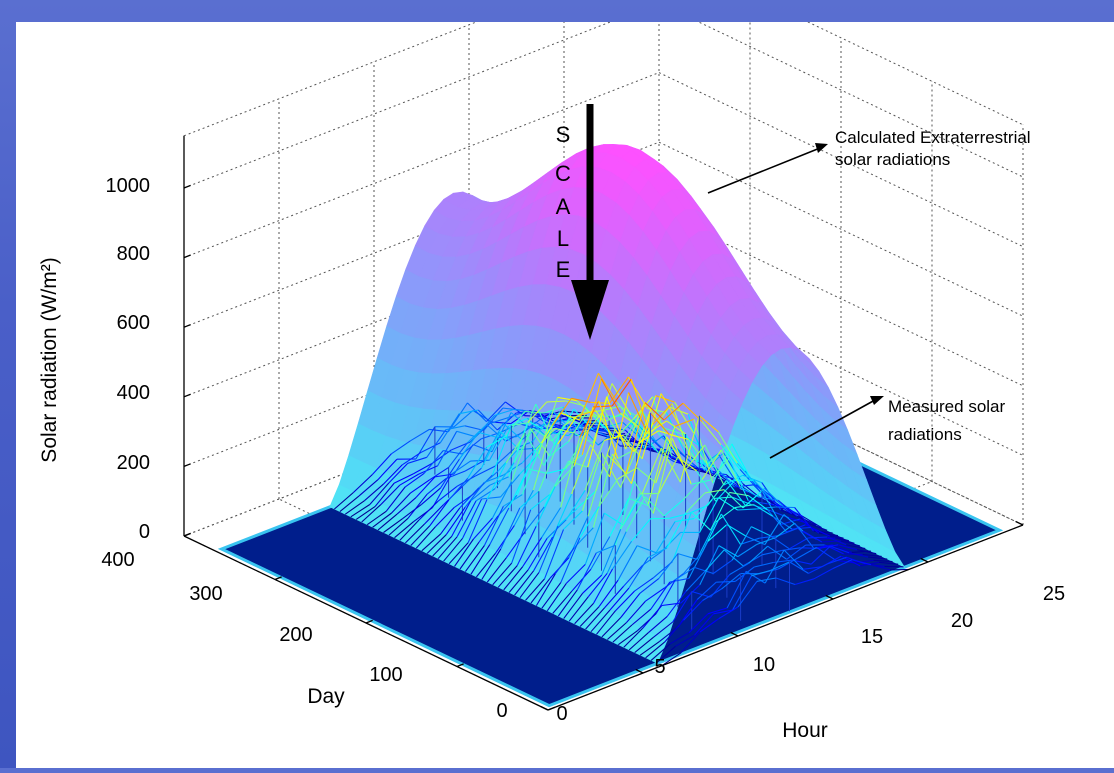 This screenshot has height=773, width=1114. I want to click on z-tick-label: 200, so click(133, 463).